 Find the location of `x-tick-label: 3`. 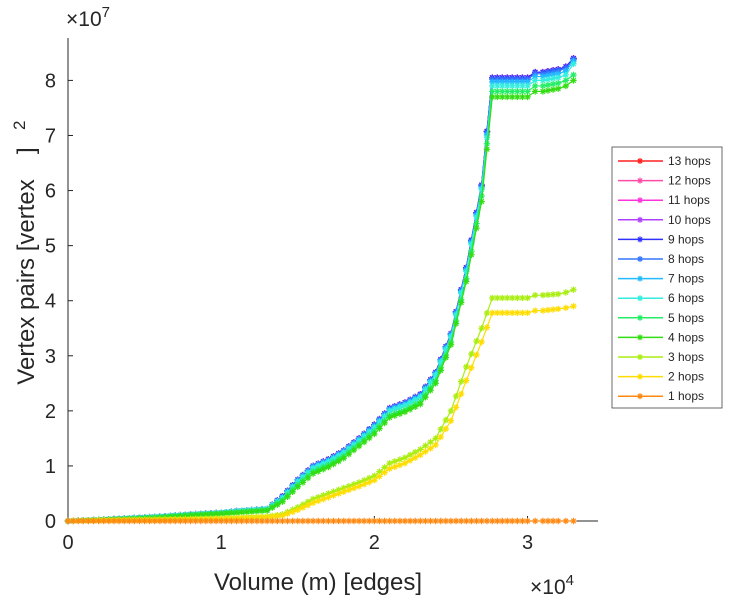

x-tick-label: 3 is located at coordinates (527, 543).